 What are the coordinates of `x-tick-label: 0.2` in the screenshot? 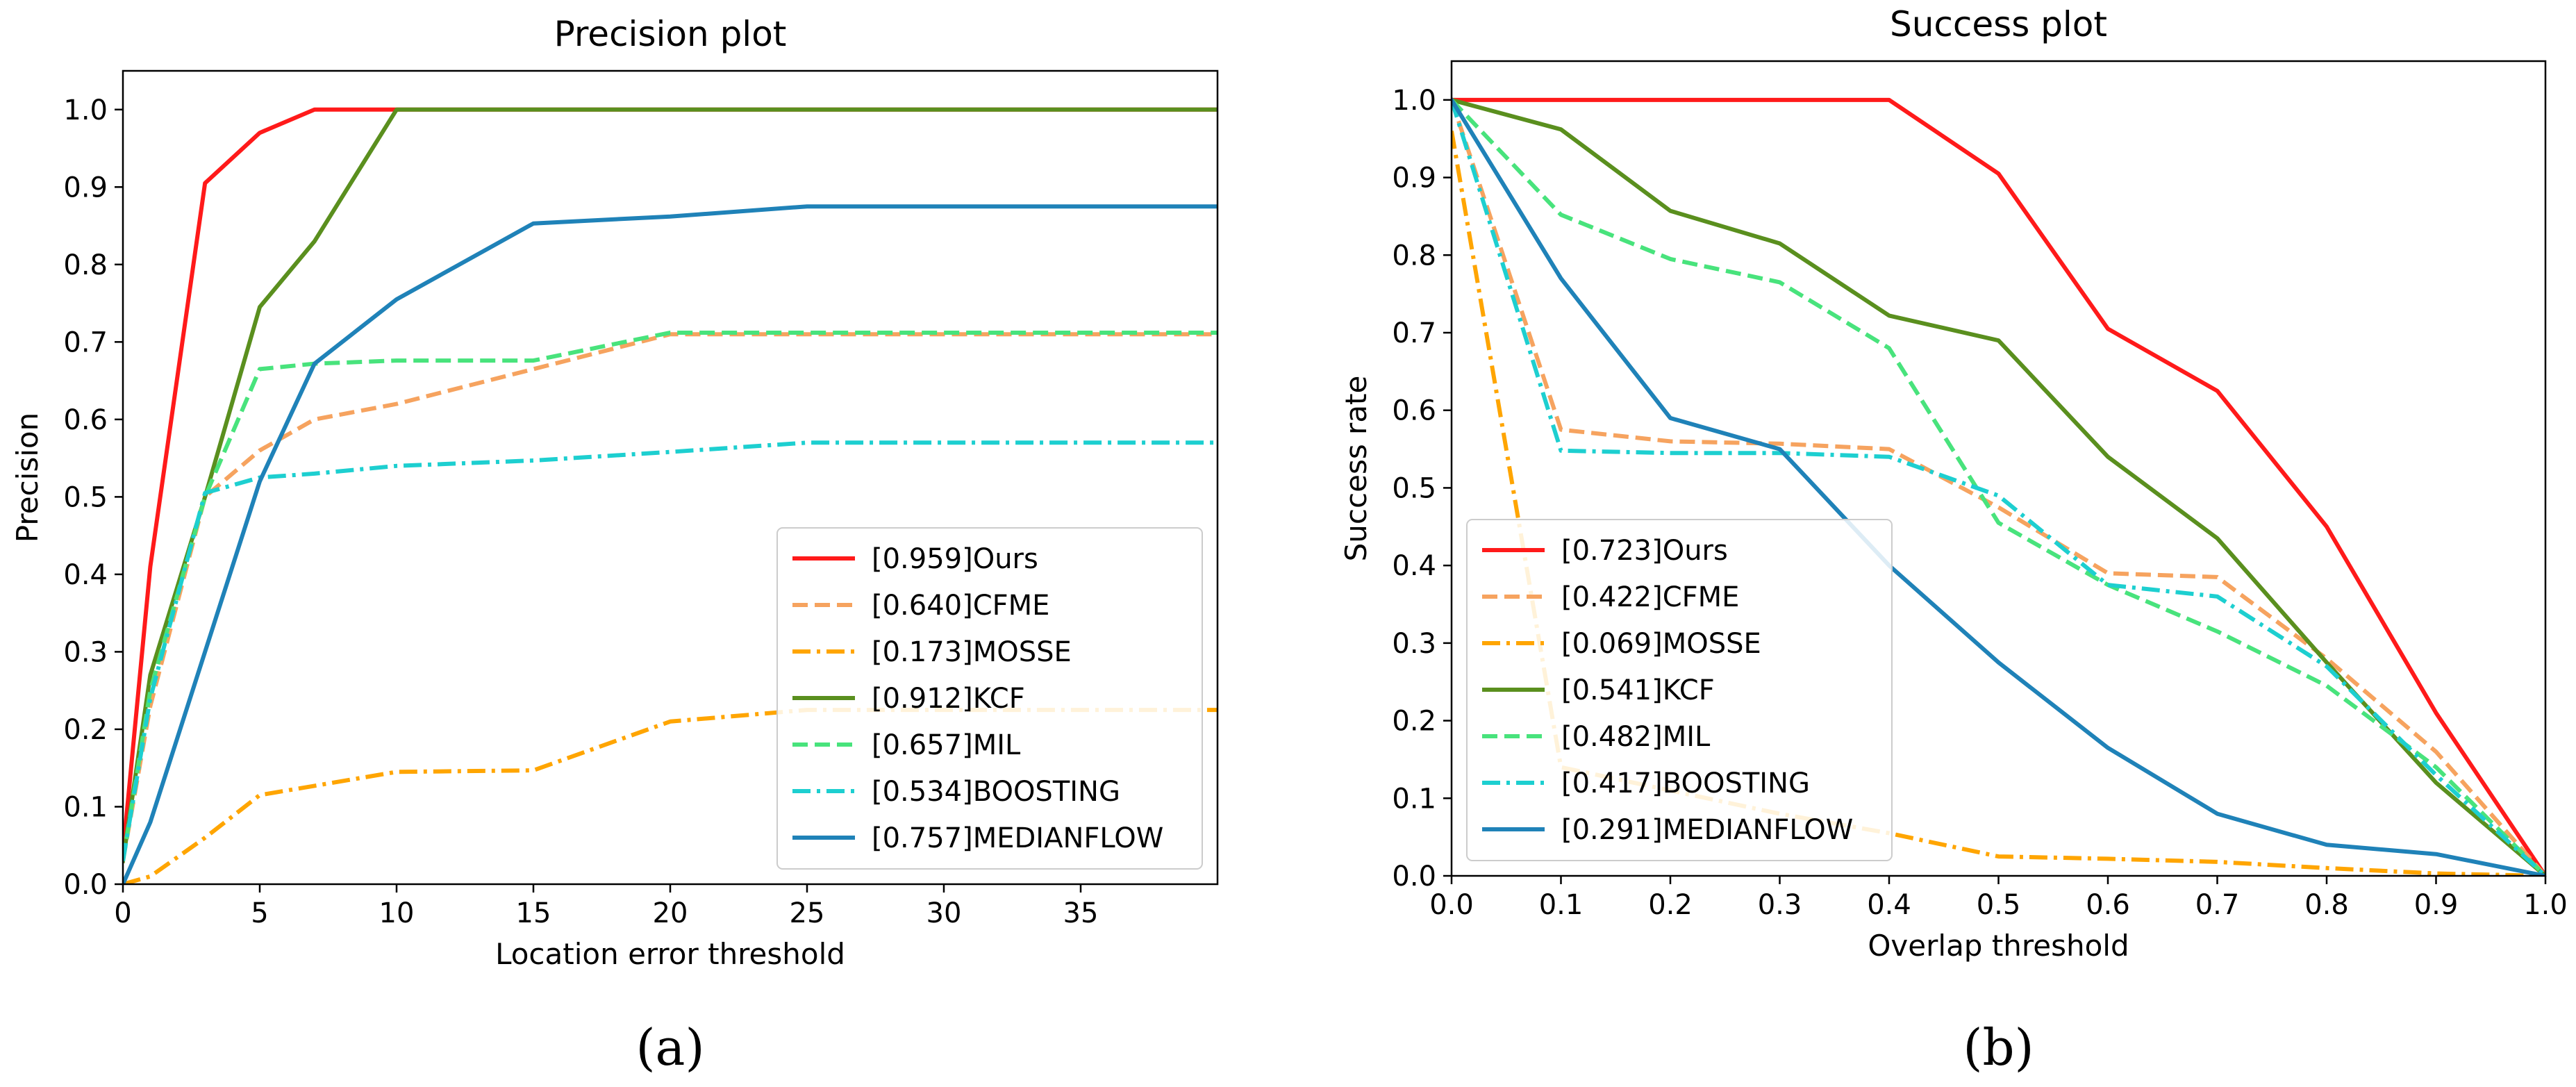 It's located at (1670, 905).